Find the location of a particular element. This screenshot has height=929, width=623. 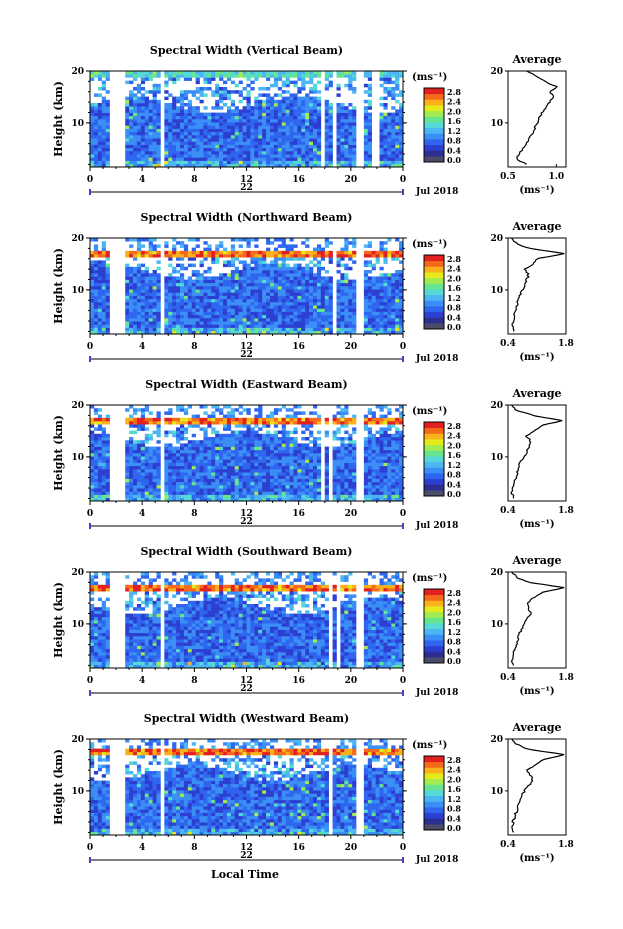

colorbar-segment is located at coordinates (434, 280).